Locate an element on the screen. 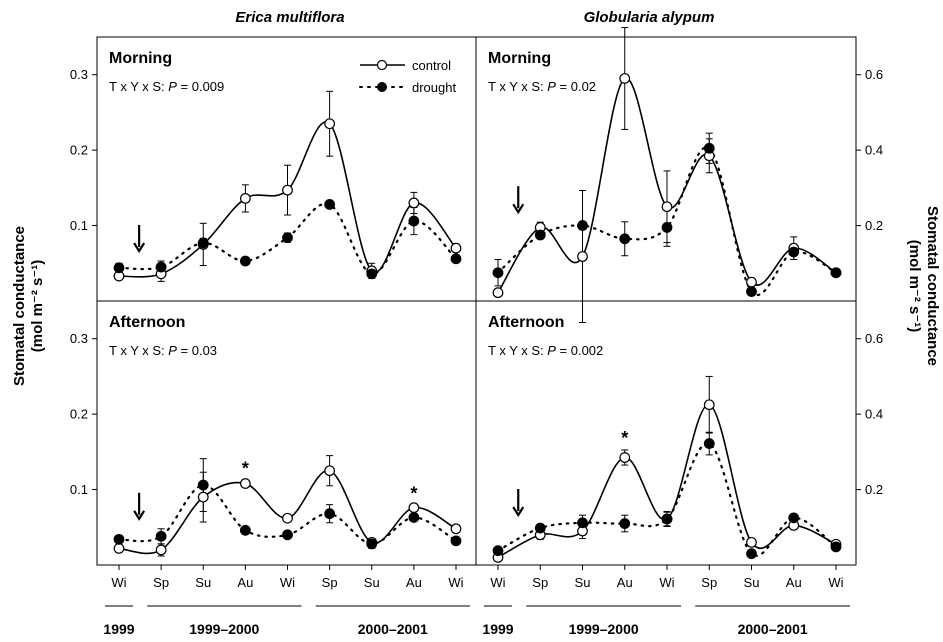  y-axis-label-left: Stomatal conductance (mol m⁻² s⁻¹) is located at coordinates (28, 306).